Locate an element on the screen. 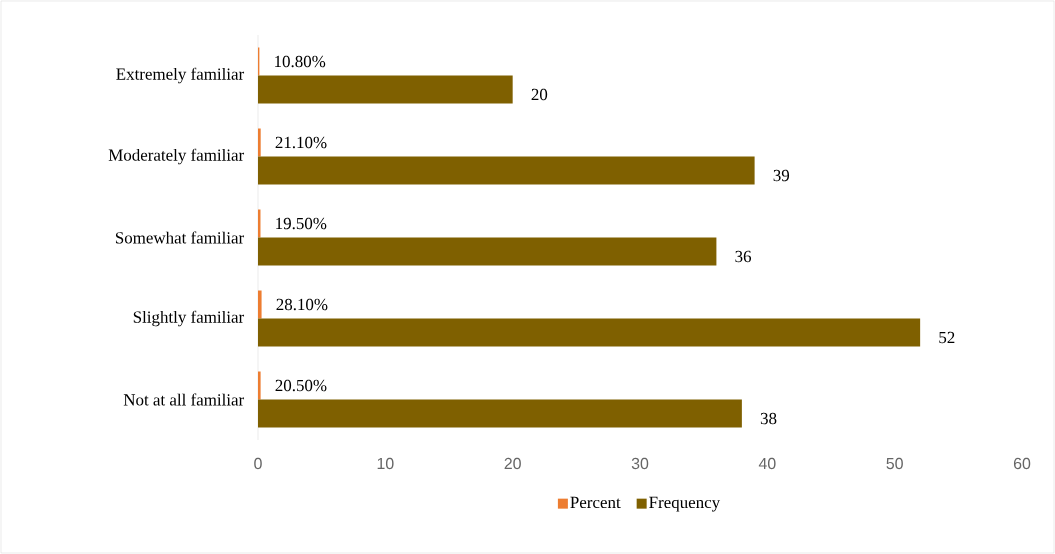 This screenshot has width=1055, height=554. y-tick-label: Somewhat familiar is located at coordinates (180, 237).